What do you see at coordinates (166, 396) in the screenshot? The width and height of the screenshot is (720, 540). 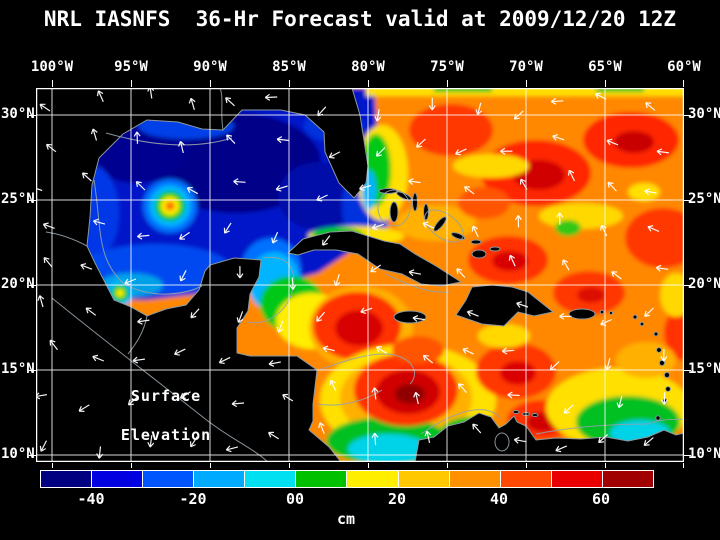 I see `annotation-line1: Surface` at bounding box center [166, 396].